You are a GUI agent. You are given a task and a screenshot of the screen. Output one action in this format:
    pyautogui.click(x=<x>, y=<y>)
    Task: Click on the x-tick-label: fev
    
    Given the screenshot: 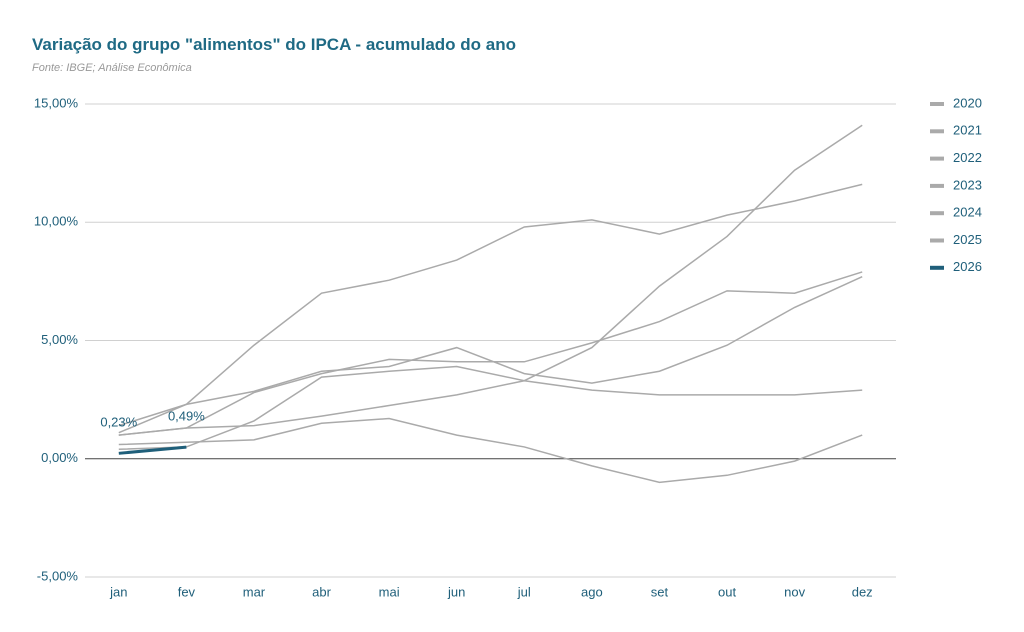 What is the action you would take?
    pyautogui.click(x=187, y=591)
    